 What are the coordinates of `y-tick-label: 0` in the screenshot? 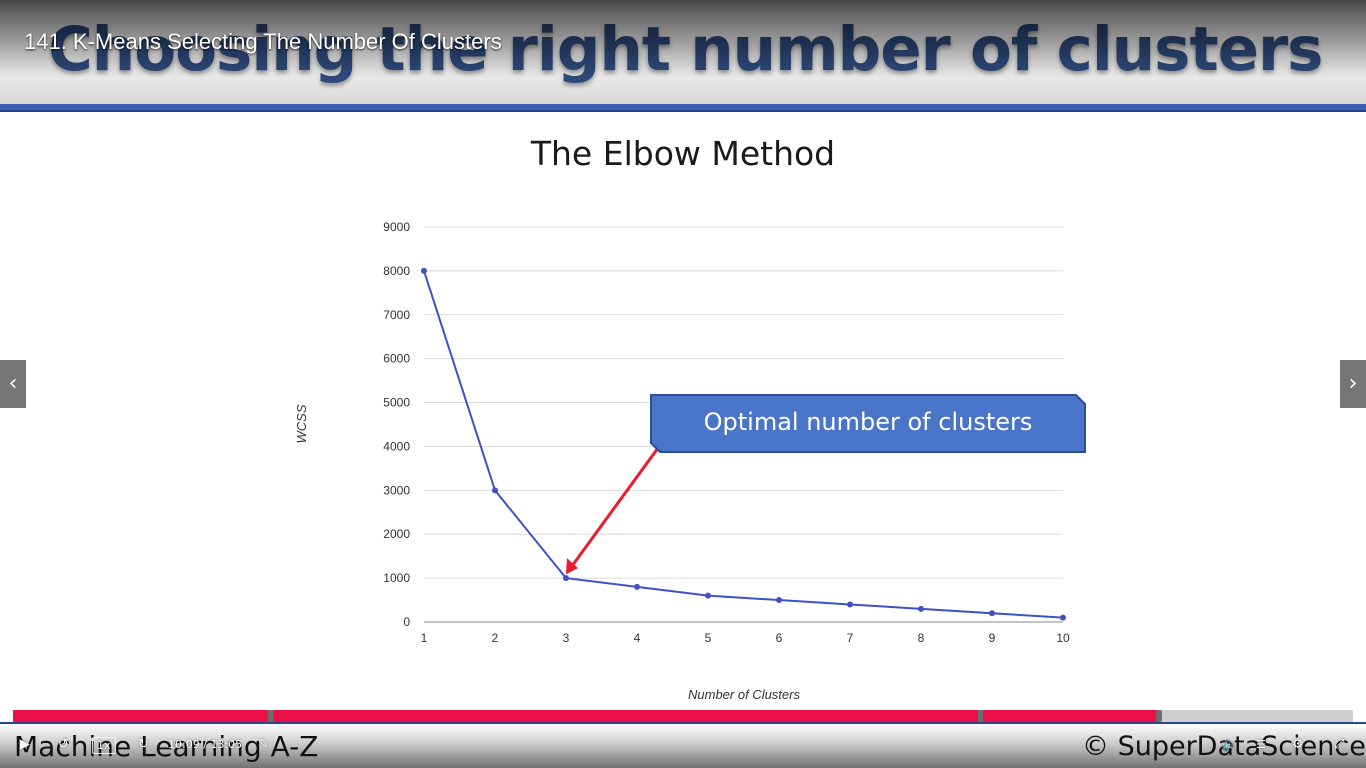 It's located at (406, 622).